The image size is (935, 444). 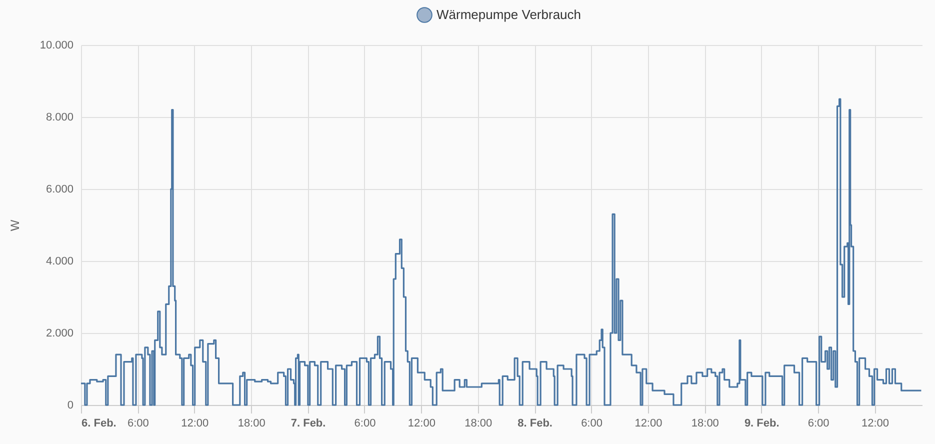 I want to click on x-tick-label: 7. Feb., so click(x=308, y=424).